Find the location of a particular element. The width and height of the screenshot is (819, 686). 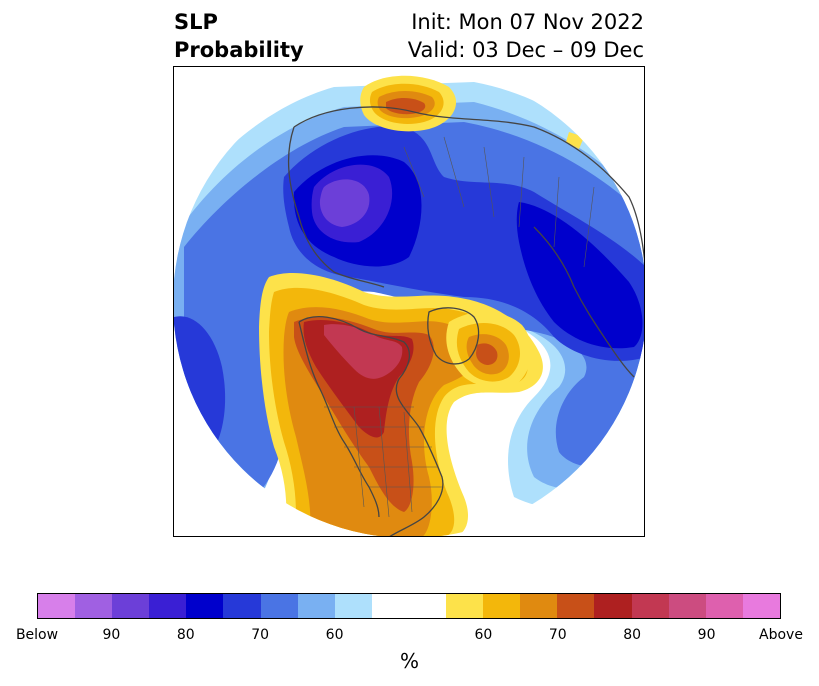

coastline-asia-pacific is located at coordinates (584, 302).